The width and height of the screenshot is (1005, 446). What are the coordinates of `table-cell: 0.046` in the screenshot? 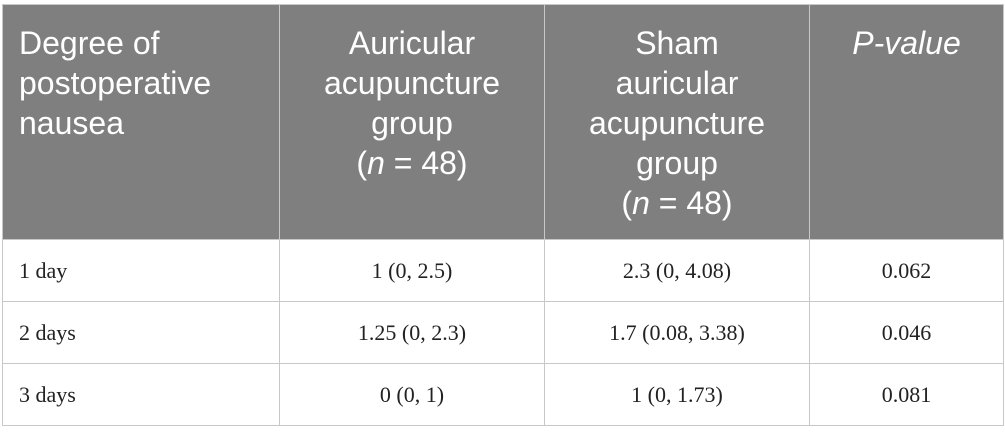 It's located at (906, 332).